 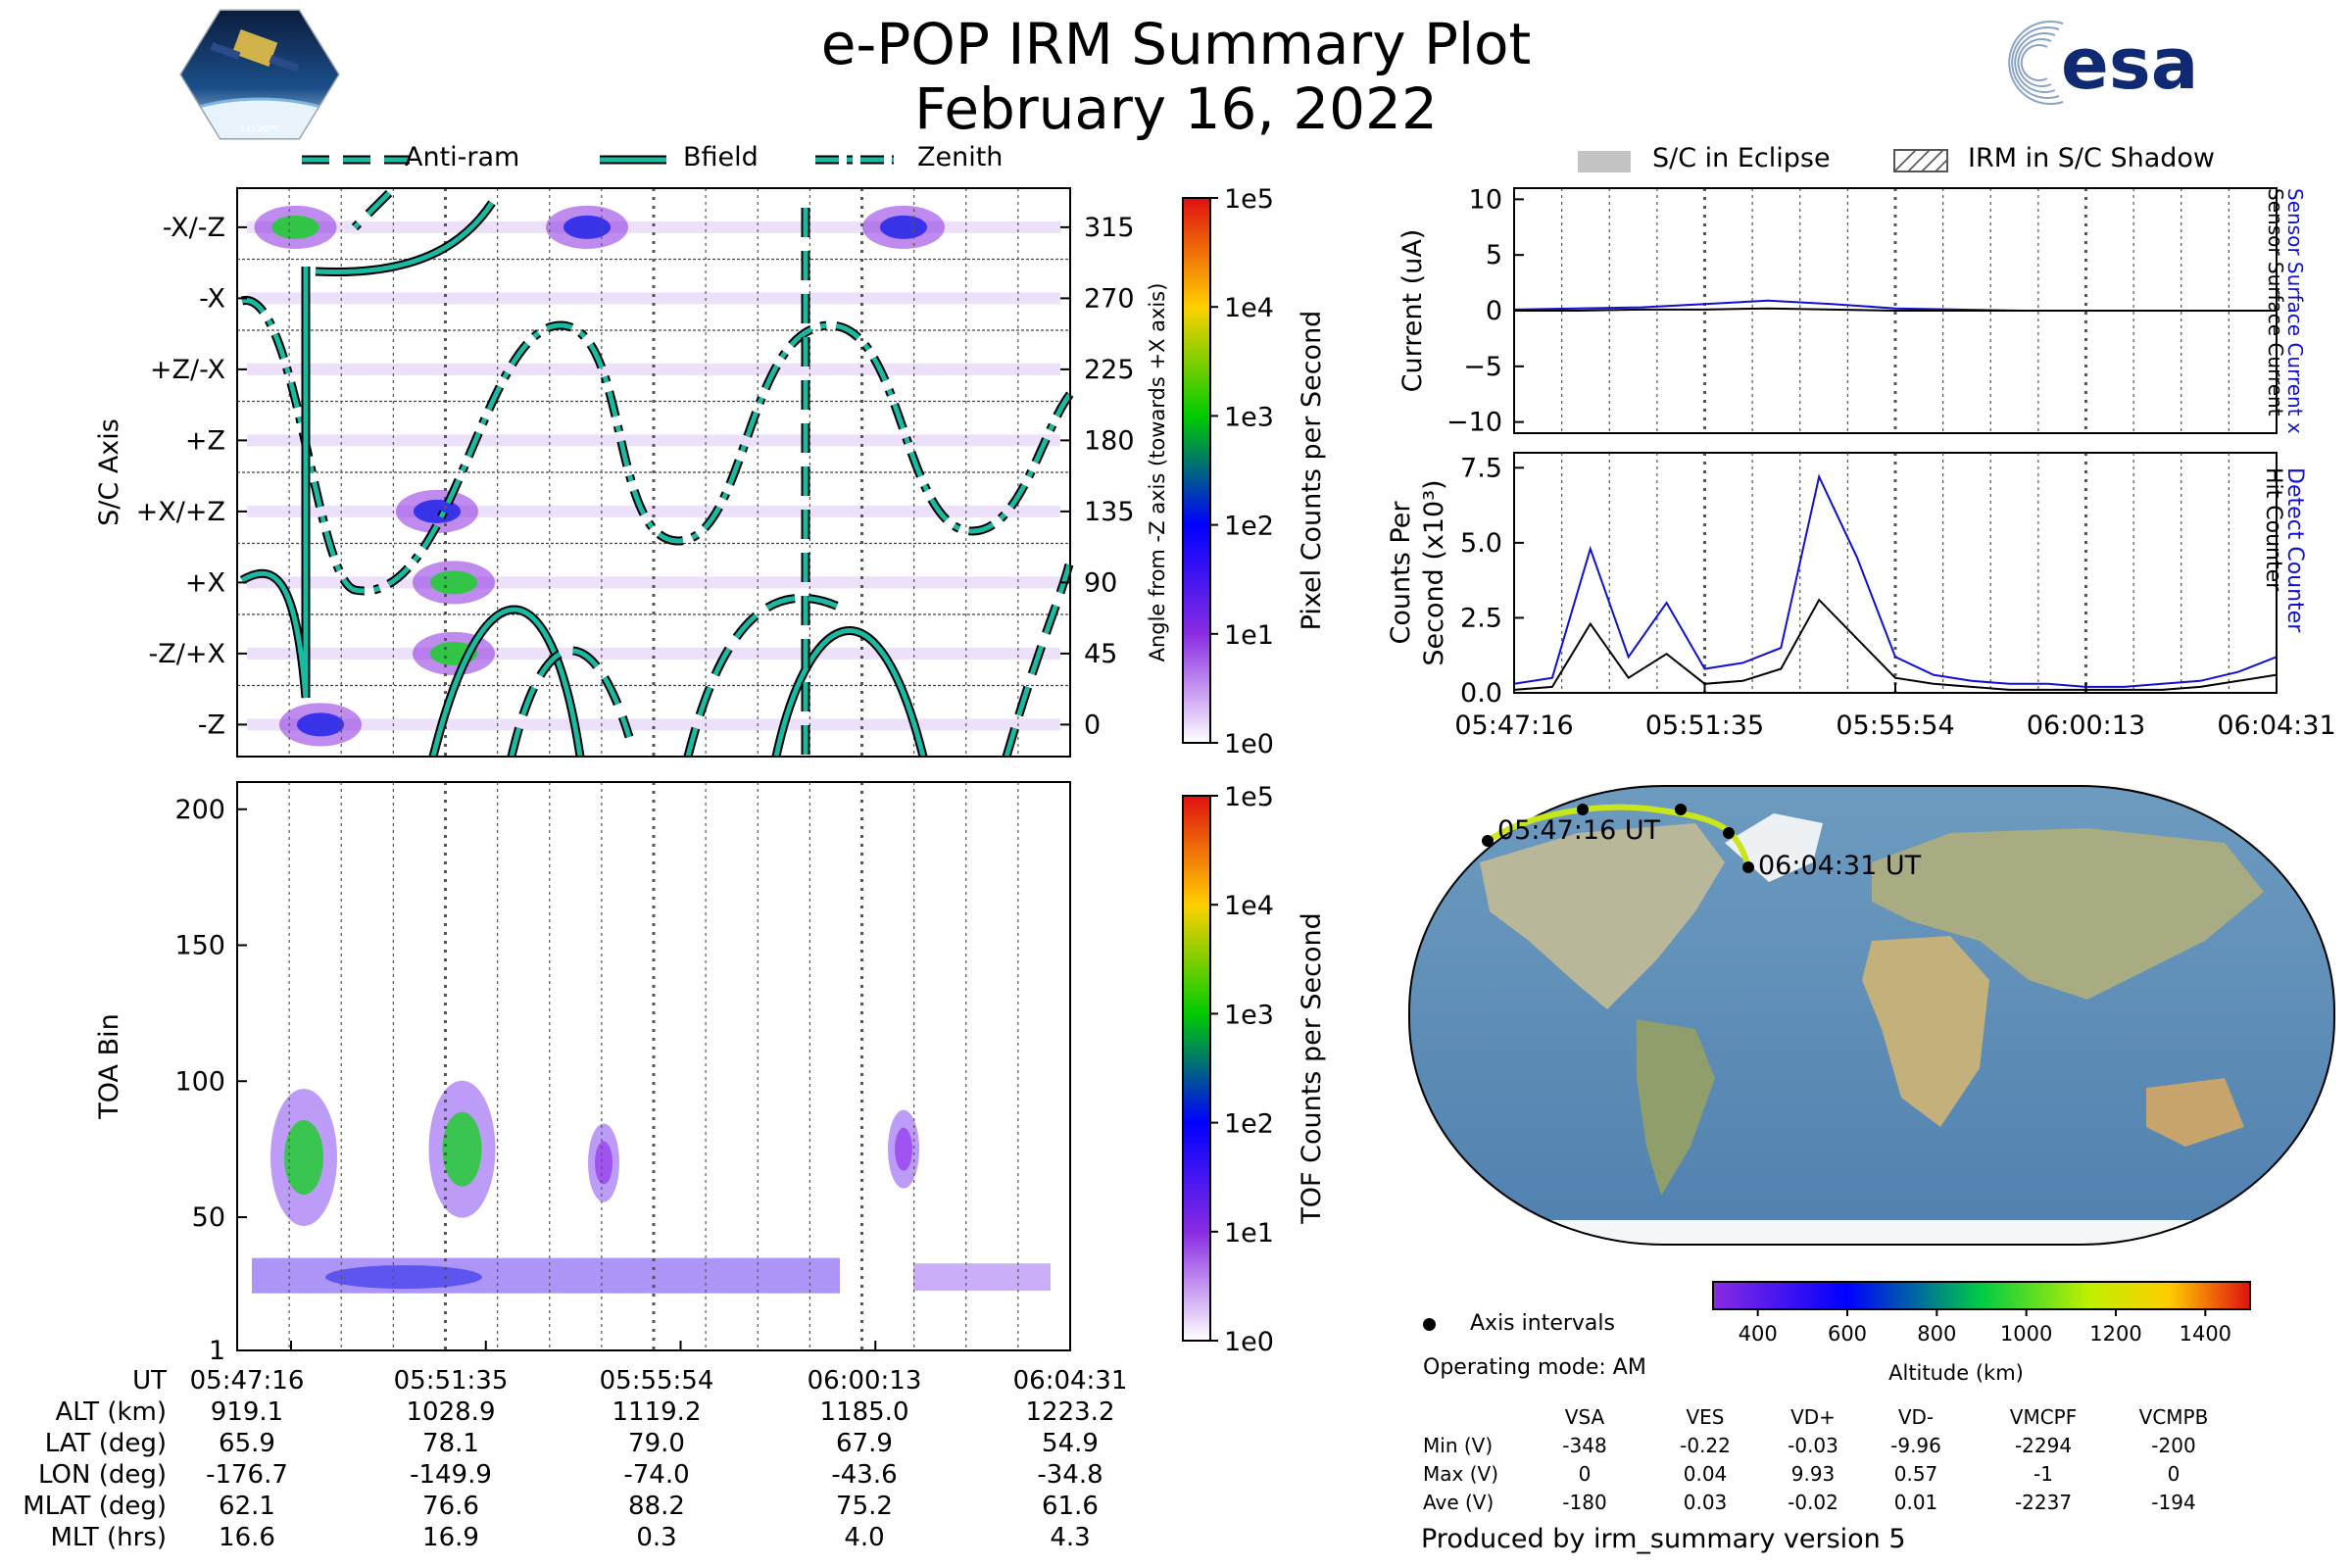 I want to click on ephemeris-cell: 4.0, so click(x=864, y=1537).